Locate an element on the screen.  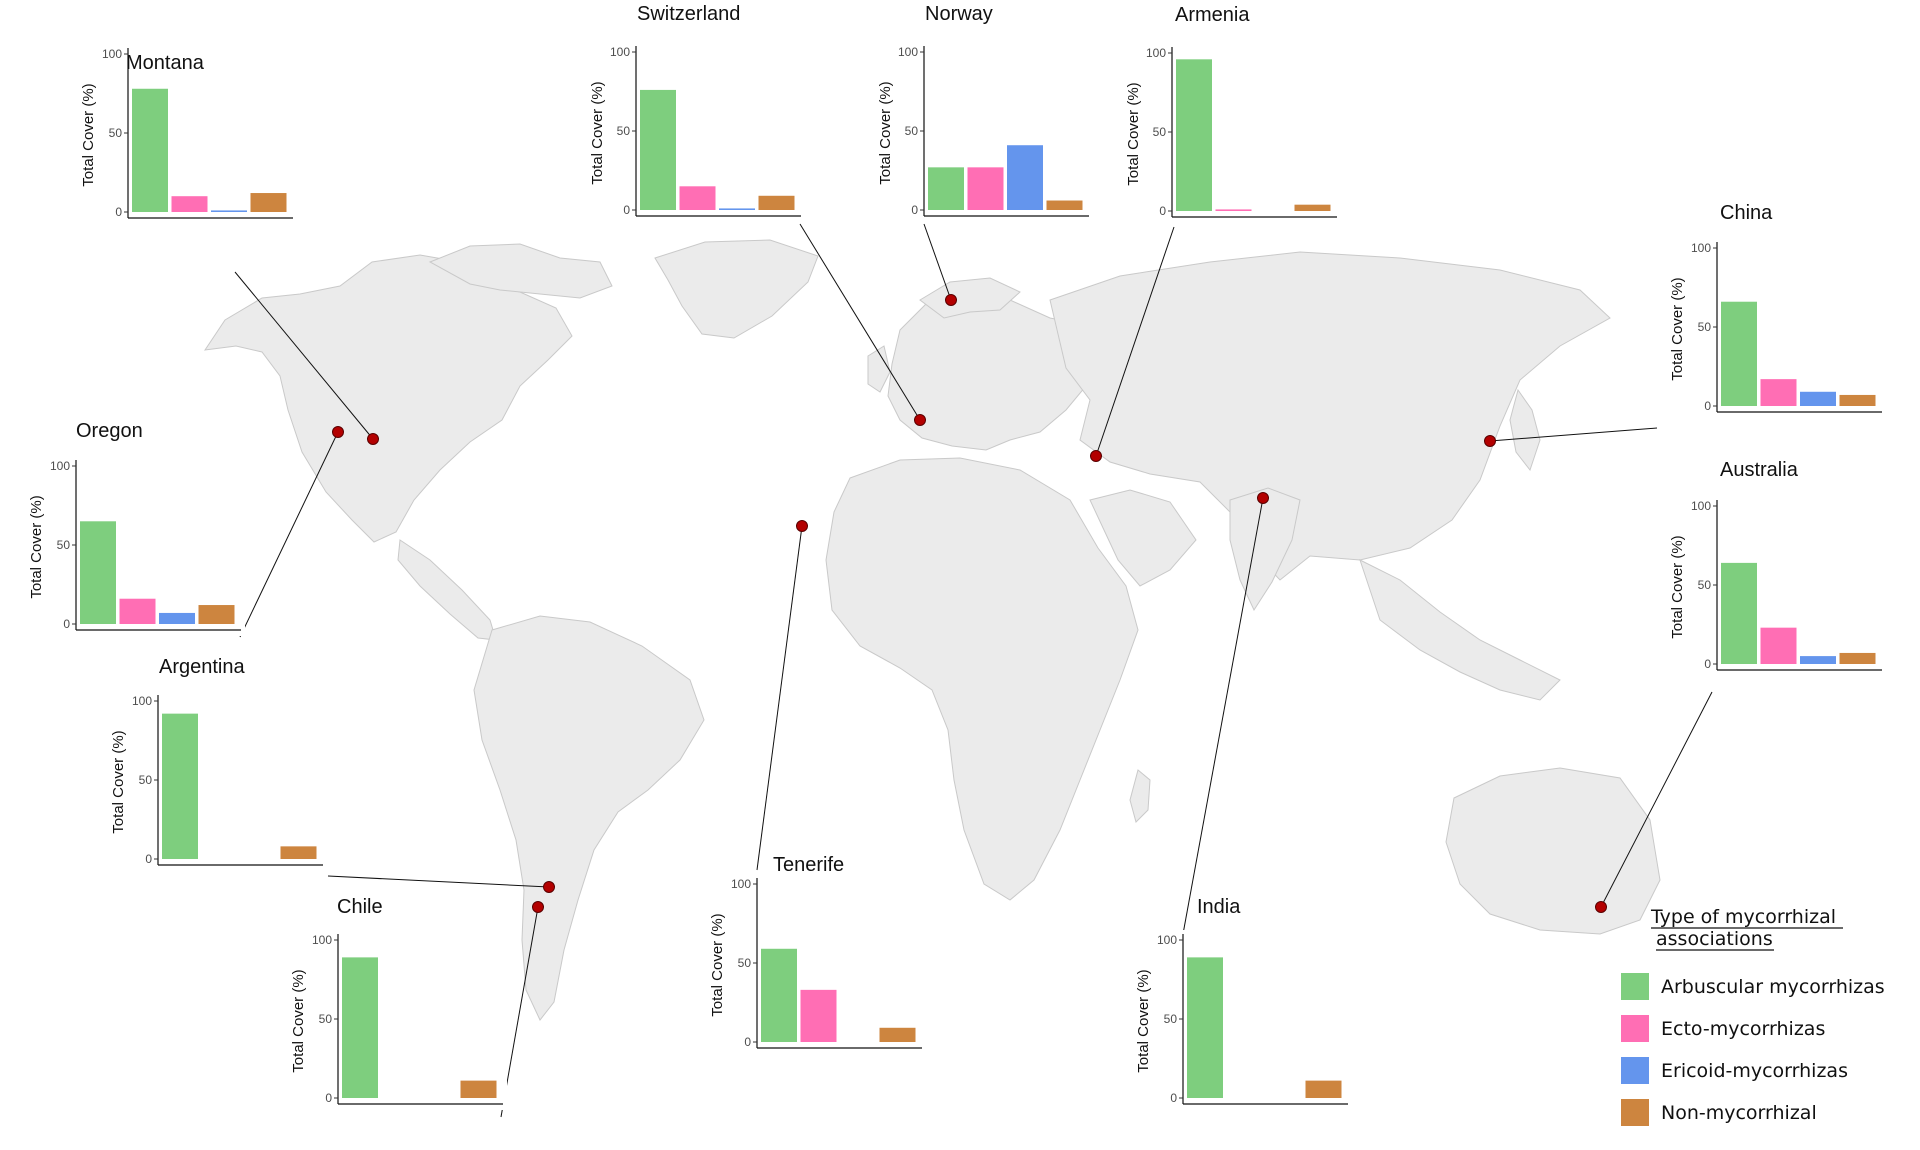
bar-australia-ericoid-mycorrhizas is located at coordinates (1818, 660).